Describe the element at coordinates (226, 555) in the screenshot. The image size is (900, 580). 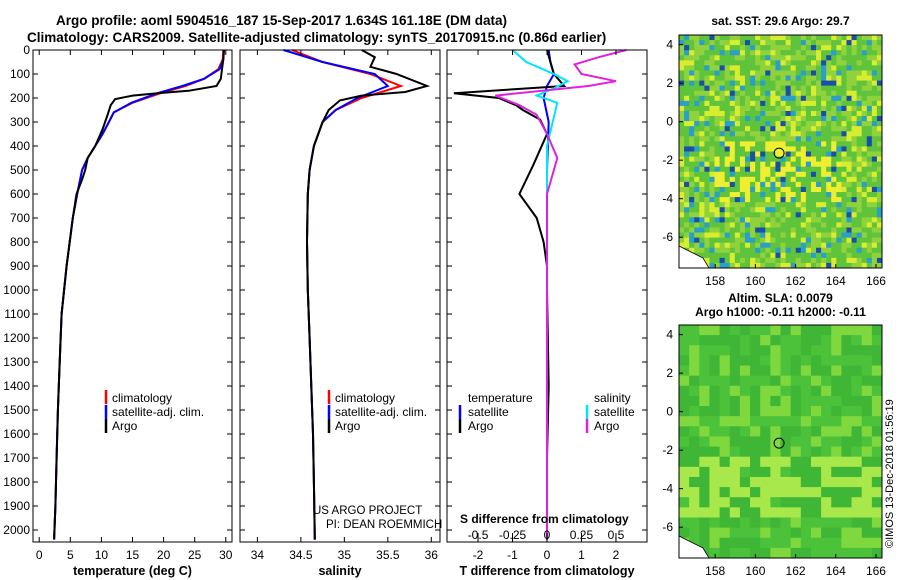
I see `x-tick-label: 30` at that location.